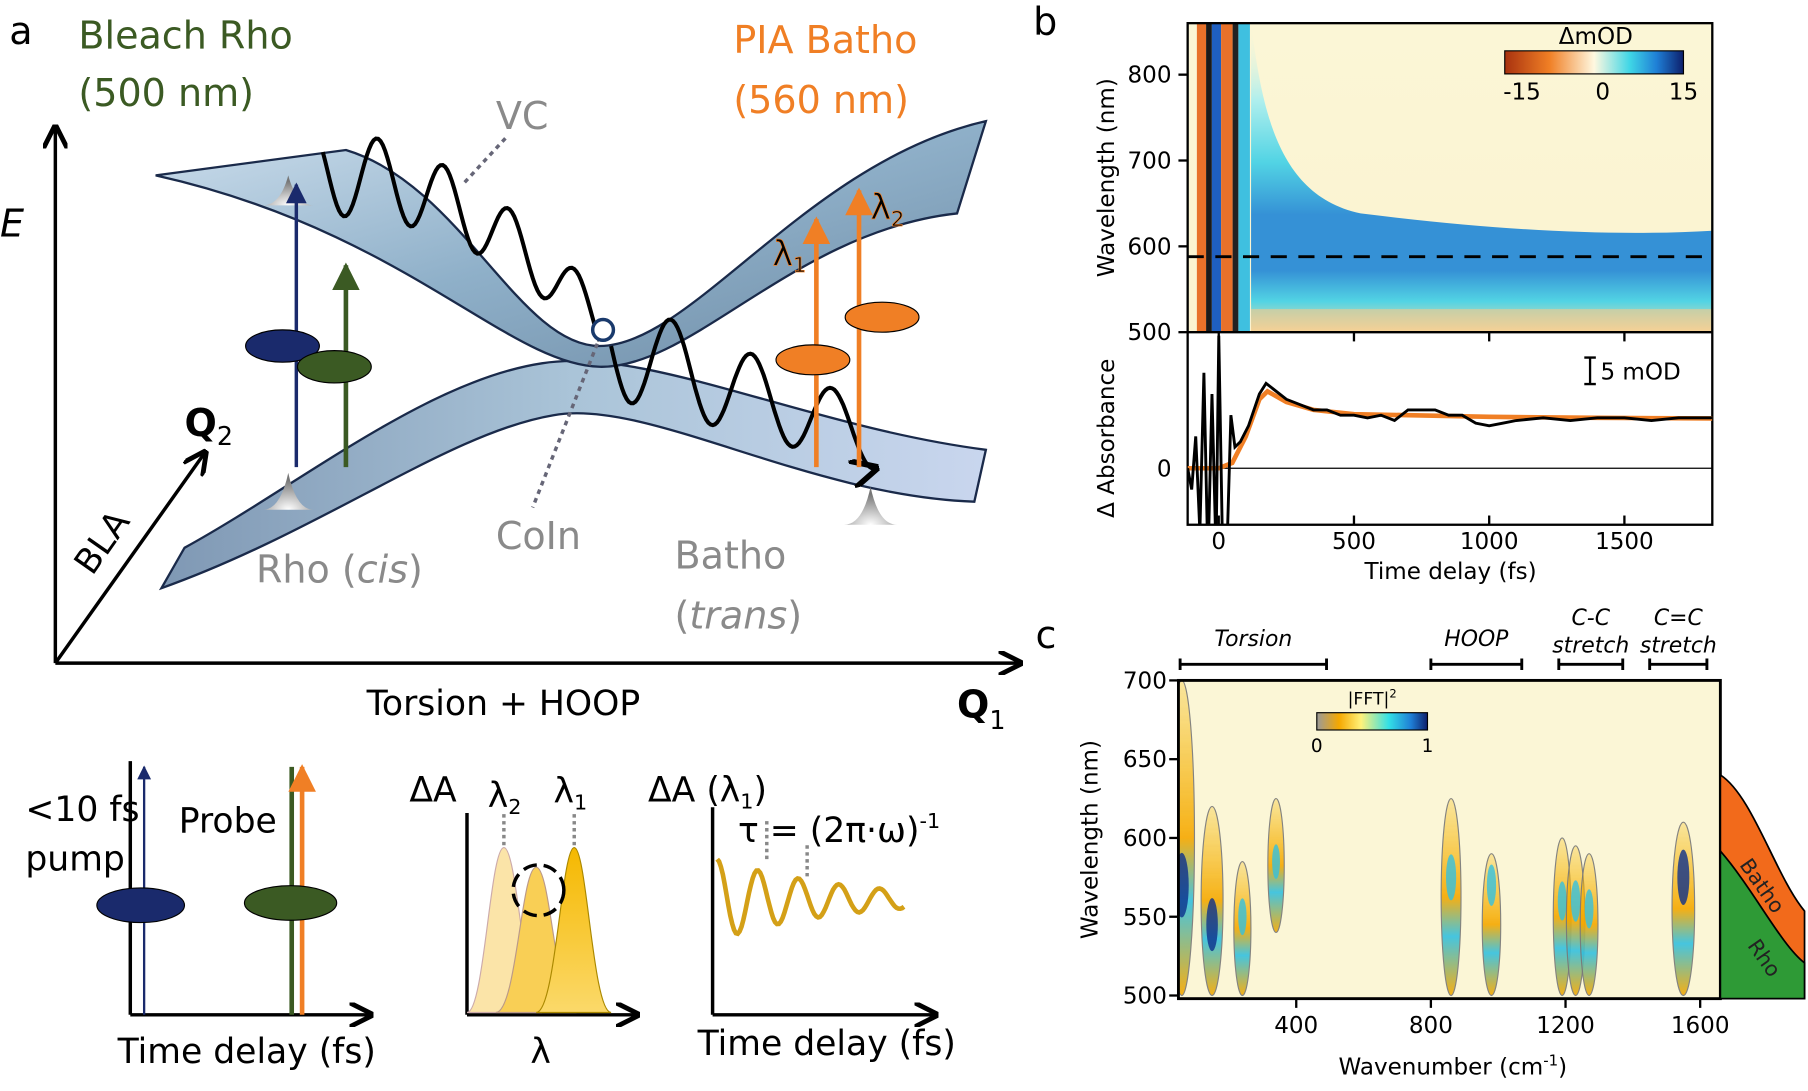 Image resolution: width=1808 pixels, height=1091 pixels. What do you see at coordinates (1640, 372) in the screenshot?
I see `scale-bar-label: 5 mOD` at bounding box center [1640, 372].